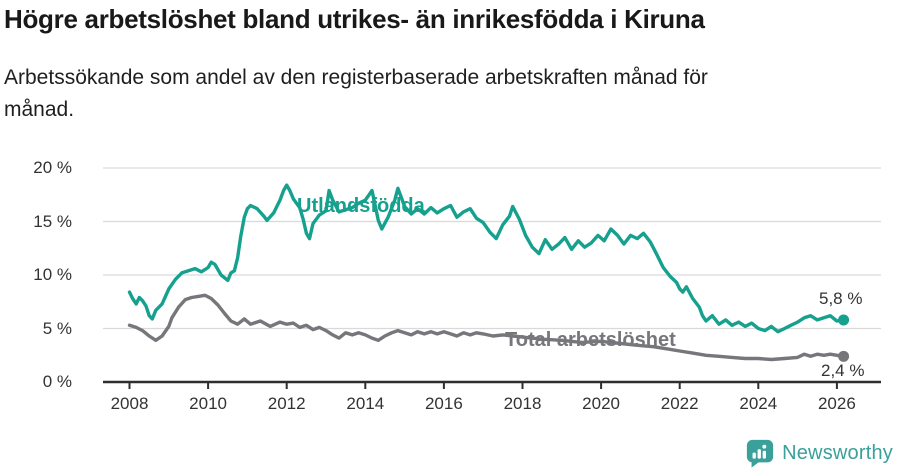 The height and width of the screenshot is (474, 900). What do you see at coordinates (843, 370) in the screenshot?
I see `end-value-label-total-arbetsloshet: 2,4 %` at bounding box center [843, 370].